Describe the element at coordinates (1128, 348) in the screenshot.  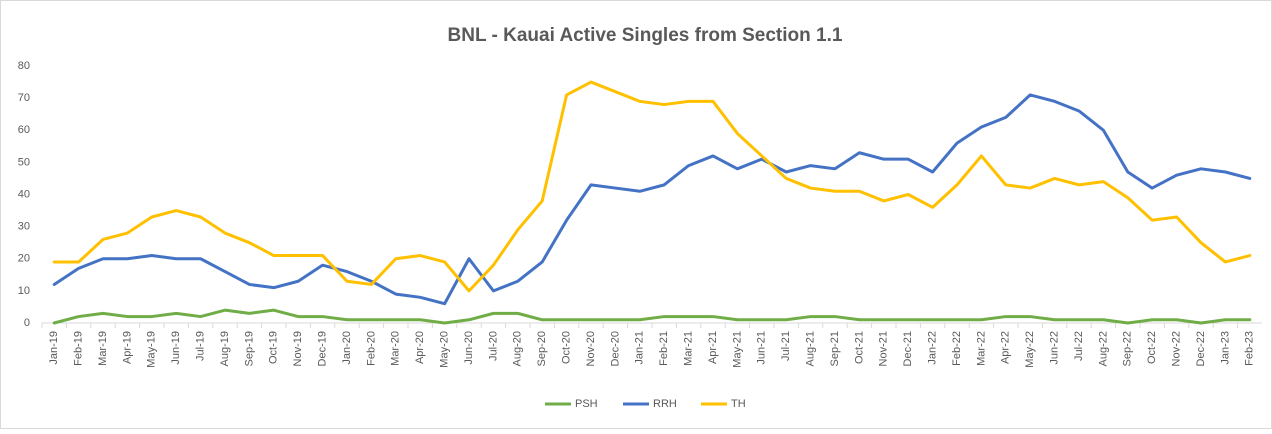
I see `x-tick-label: Sep-22` at that location.